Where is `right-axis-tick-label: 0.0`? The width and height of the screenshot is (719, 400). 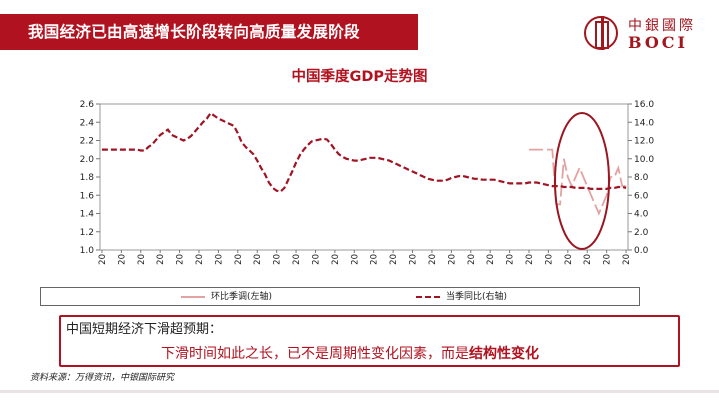 right-axis-tick-label: 0.0 is located at coordinates (641, 251).